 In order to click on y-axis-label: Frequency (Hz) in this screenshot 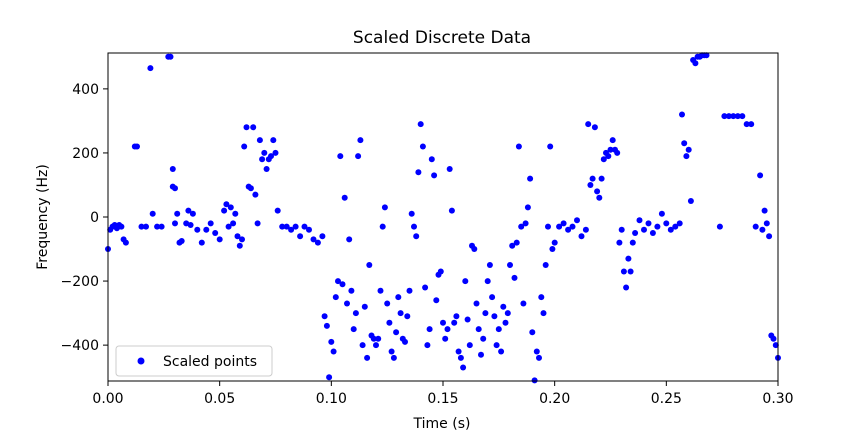, I will do `click(43, 217)`.